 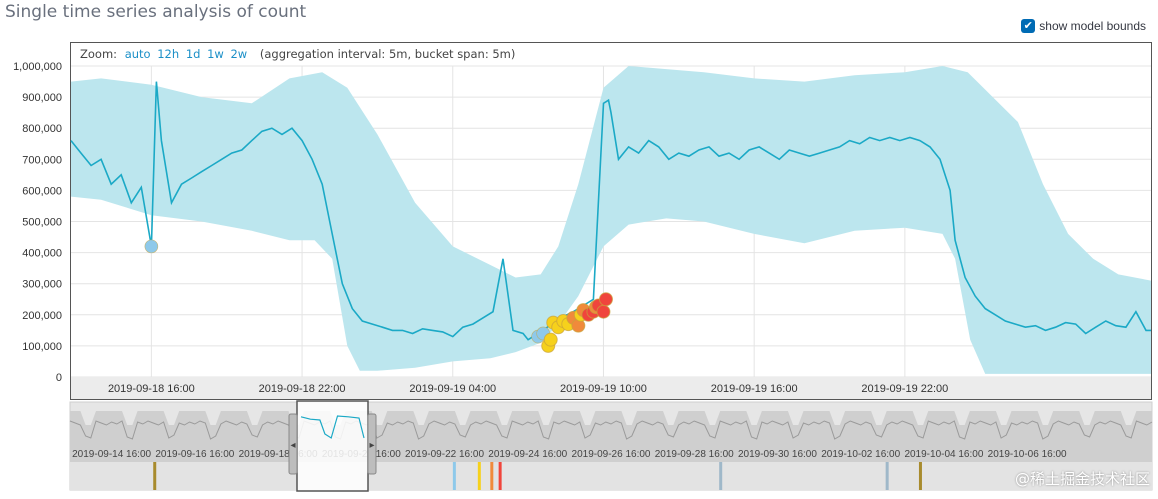 What do you see at coordinates (215, 54) in the screenshot?
I see `zoom-option-1w: 1w` at bounding box center [215, 54].